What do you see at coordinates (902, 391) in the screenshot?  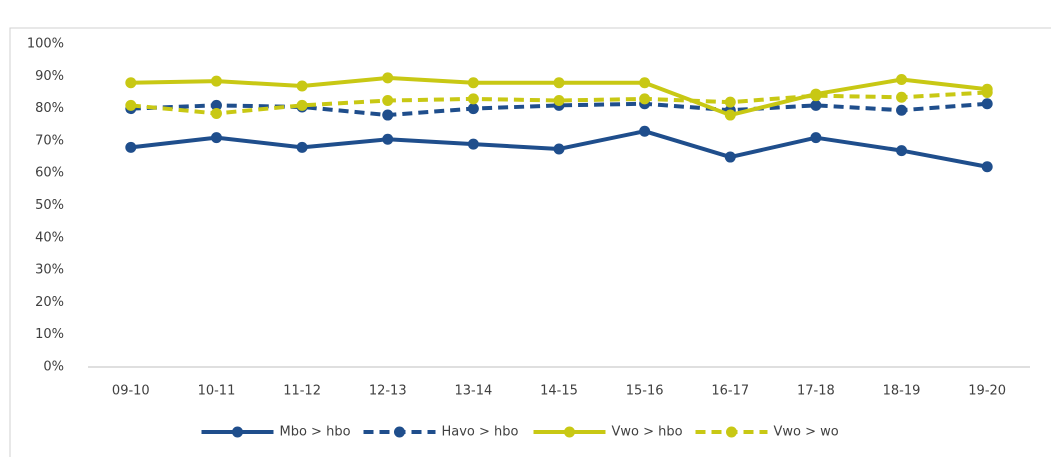 I see `x-tick-label: 18-19` at bounding box center [902, 391].